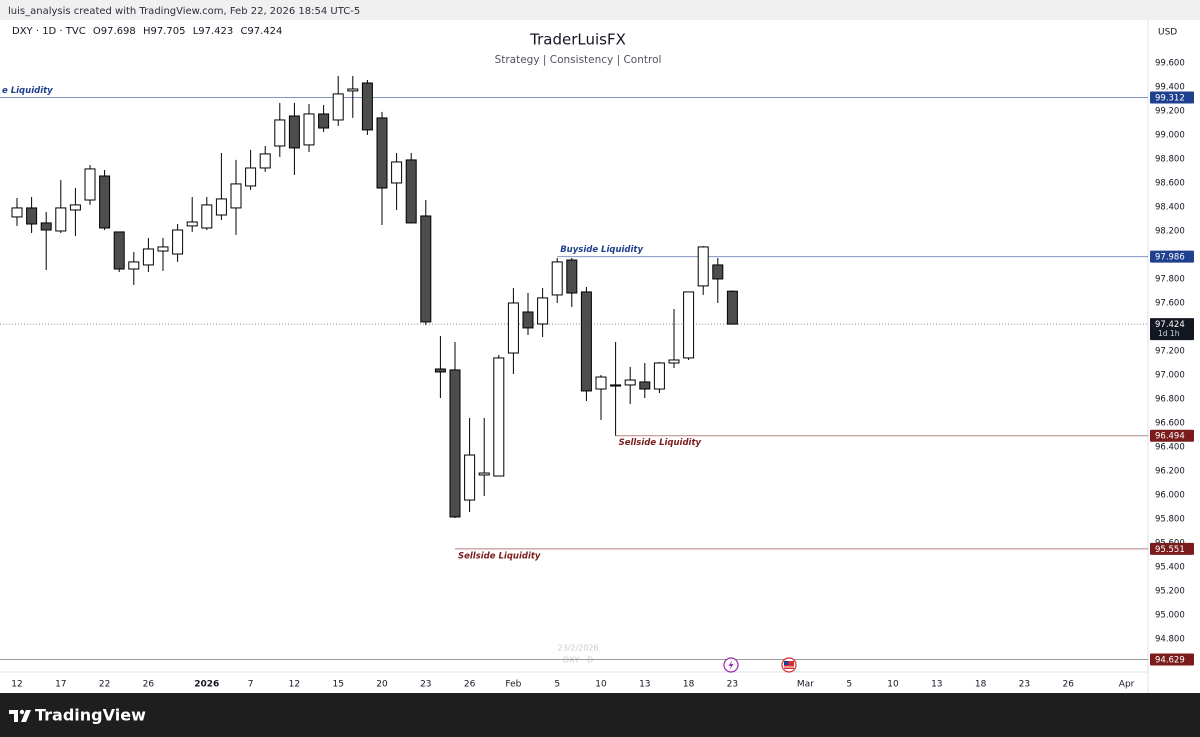 The height and width of the screenshot is (737, 1200). Describe the element at coordinates (1170, 183) in the screenshot. I see `y-tick-label: 98.600` at that location.